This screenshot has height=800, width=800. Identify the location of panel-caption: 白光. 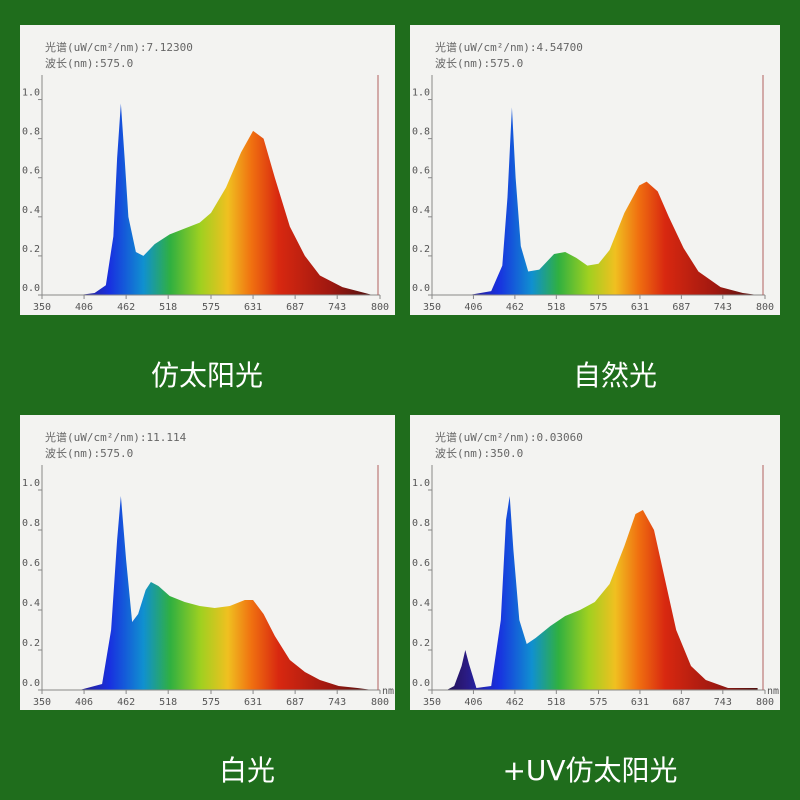
(247, 770).